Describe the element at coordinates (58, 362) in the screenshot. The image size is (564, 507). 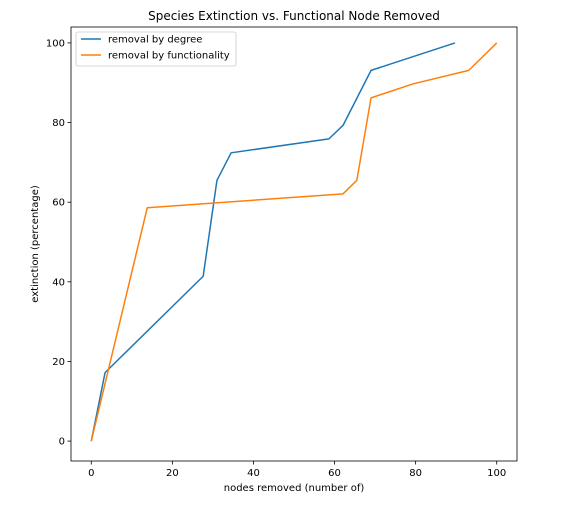
I see `y-tick-label: 20` at that location.